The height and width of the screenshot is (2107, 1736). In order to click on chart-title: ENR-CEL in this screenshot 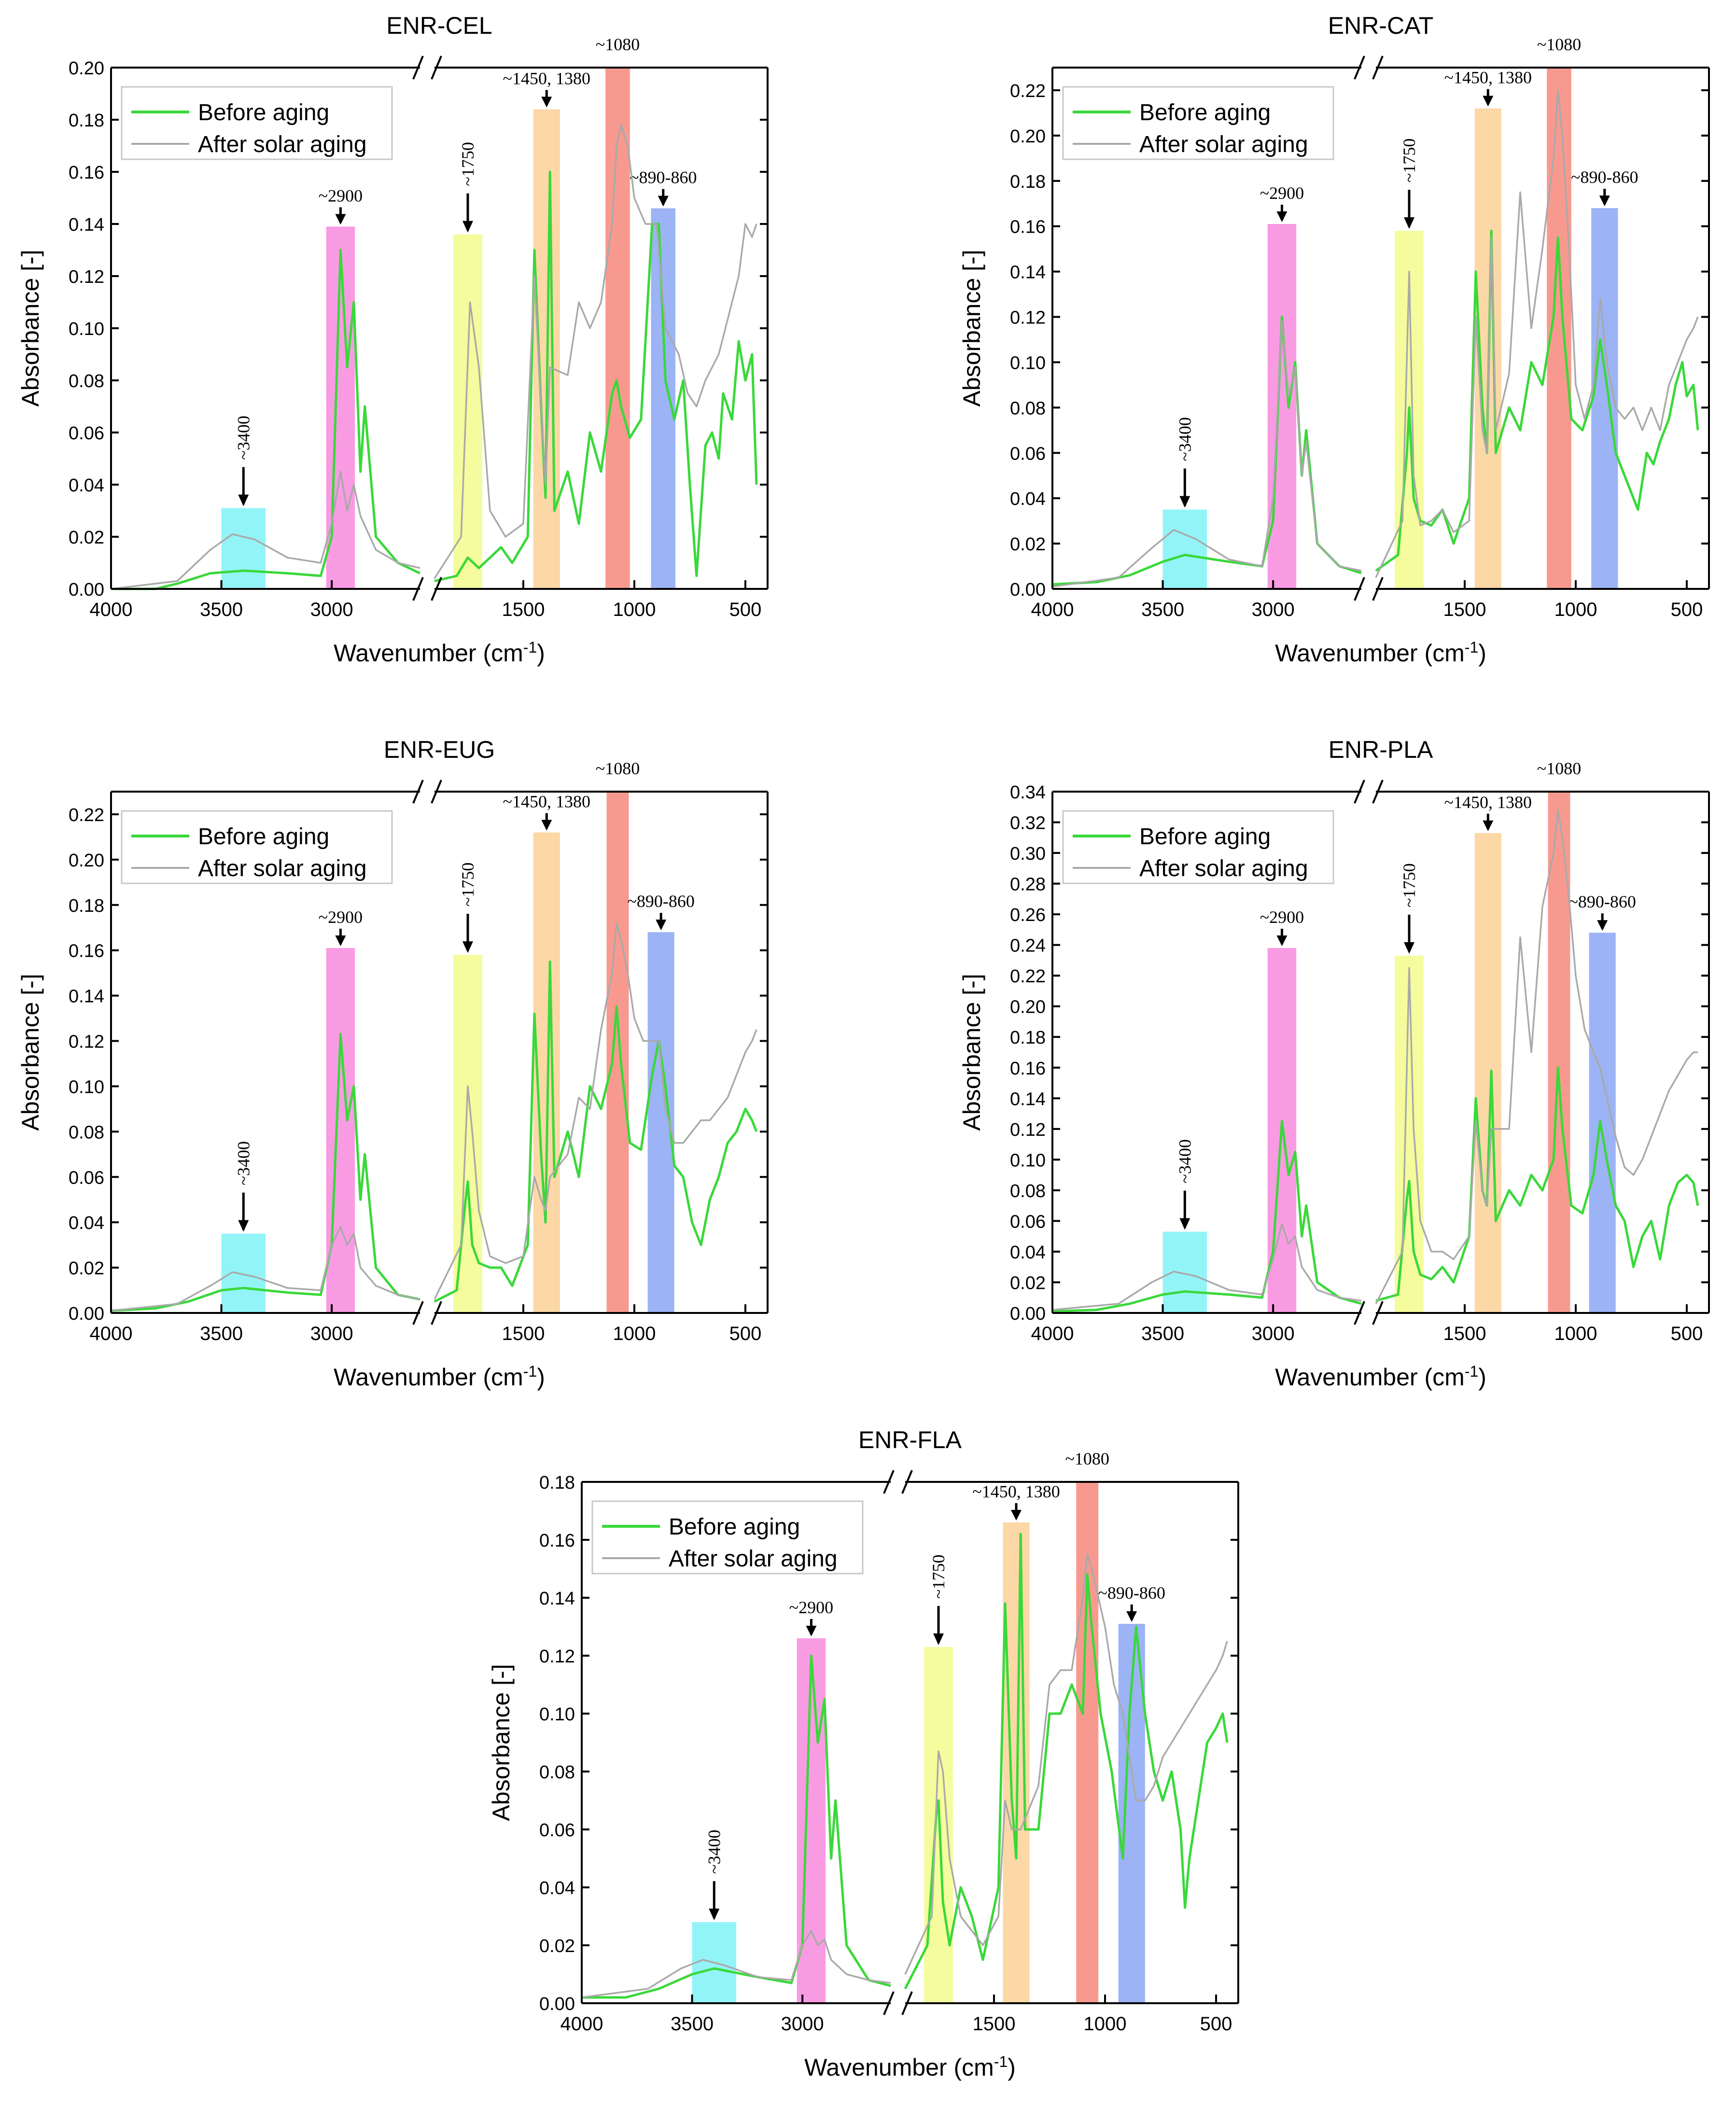, I will do `click(439, 26)`.